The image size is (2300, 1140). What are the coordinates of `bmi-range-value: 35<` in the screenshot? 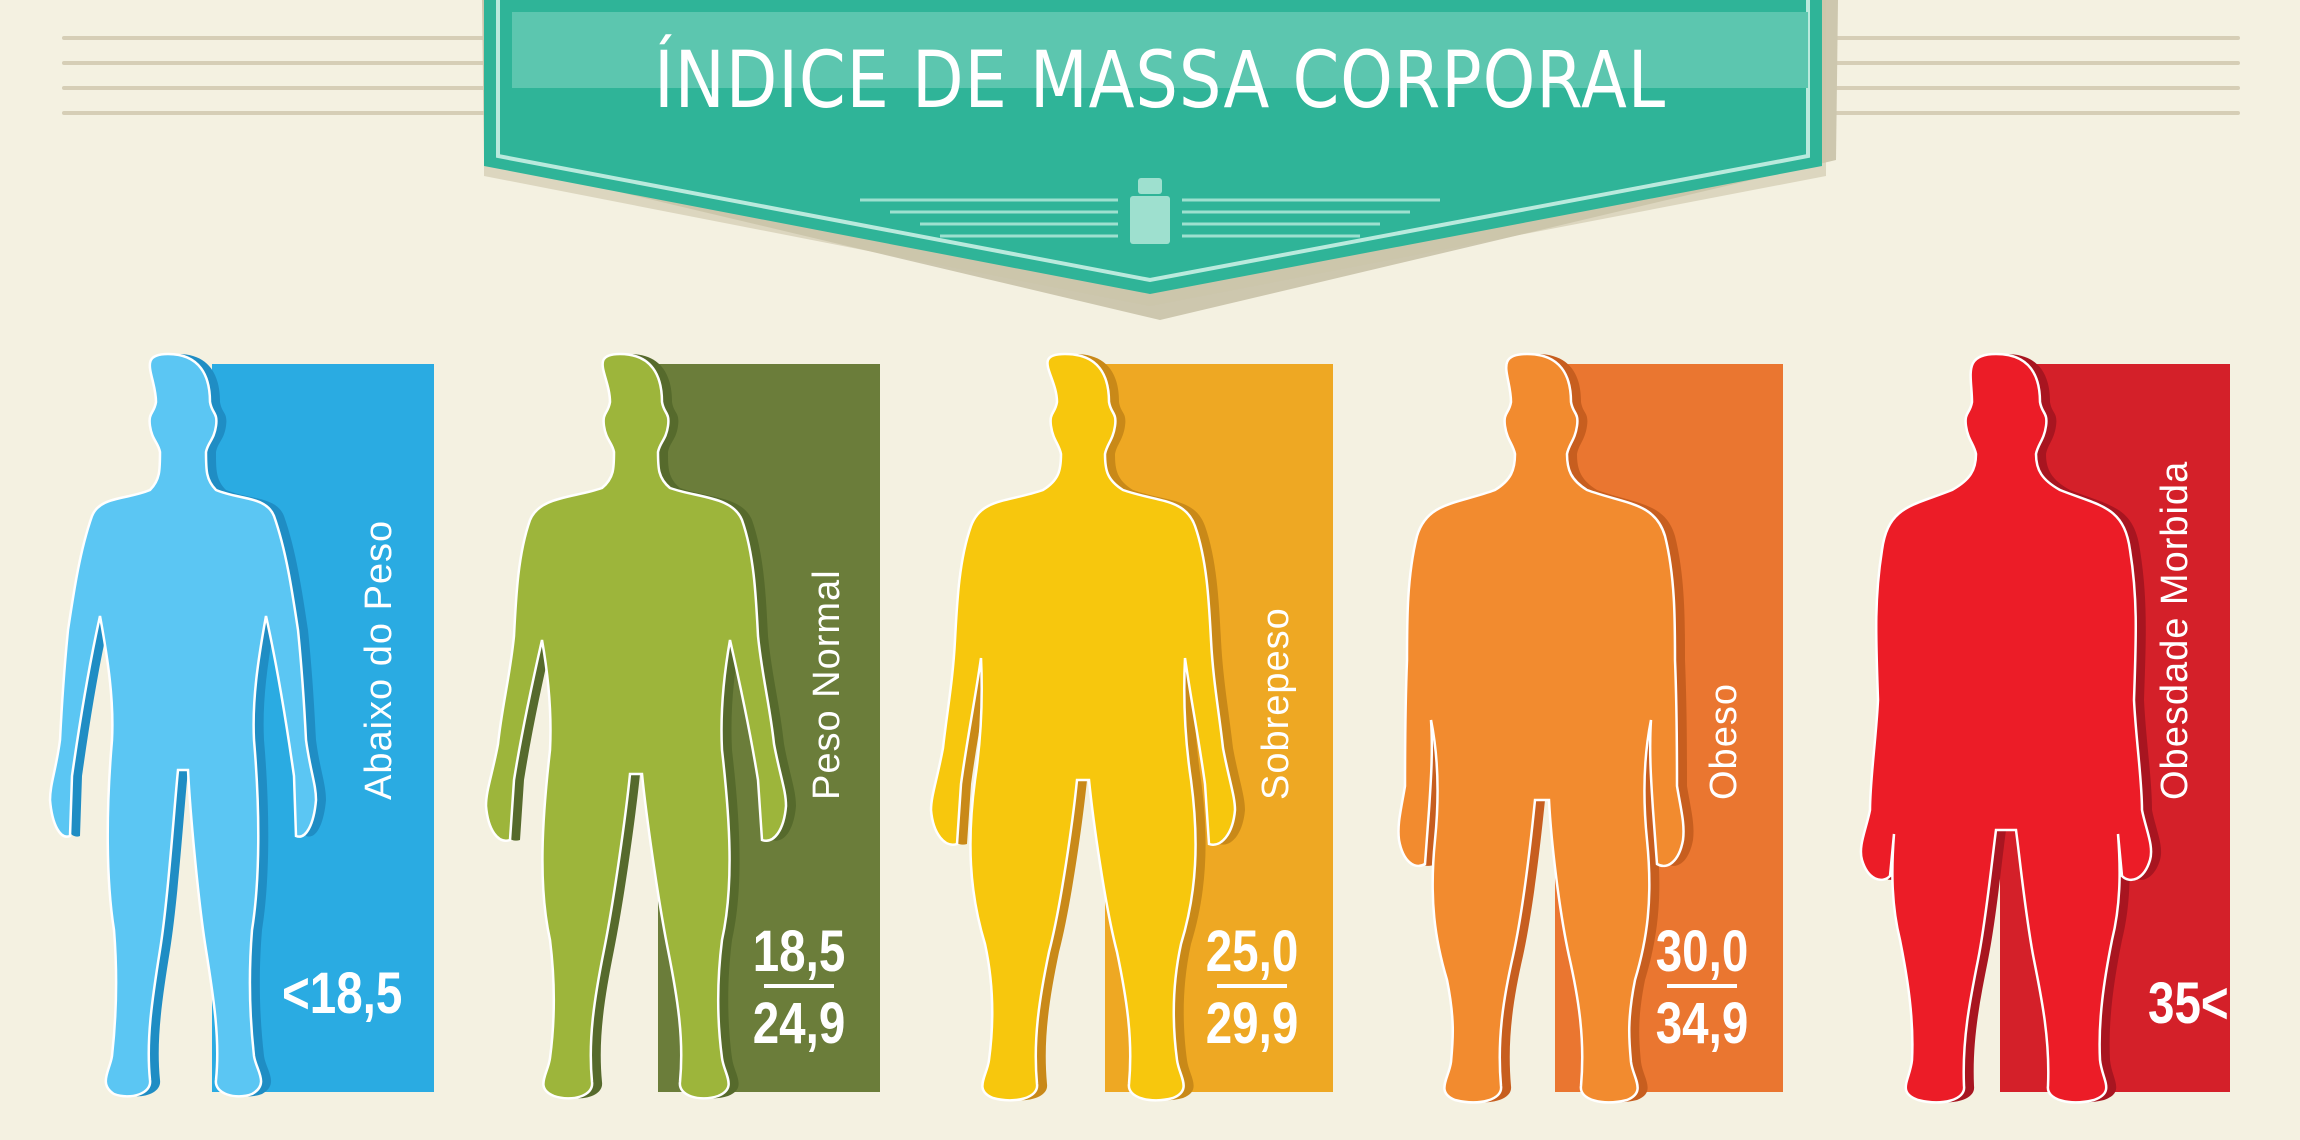 It's located at (2188, 1003).